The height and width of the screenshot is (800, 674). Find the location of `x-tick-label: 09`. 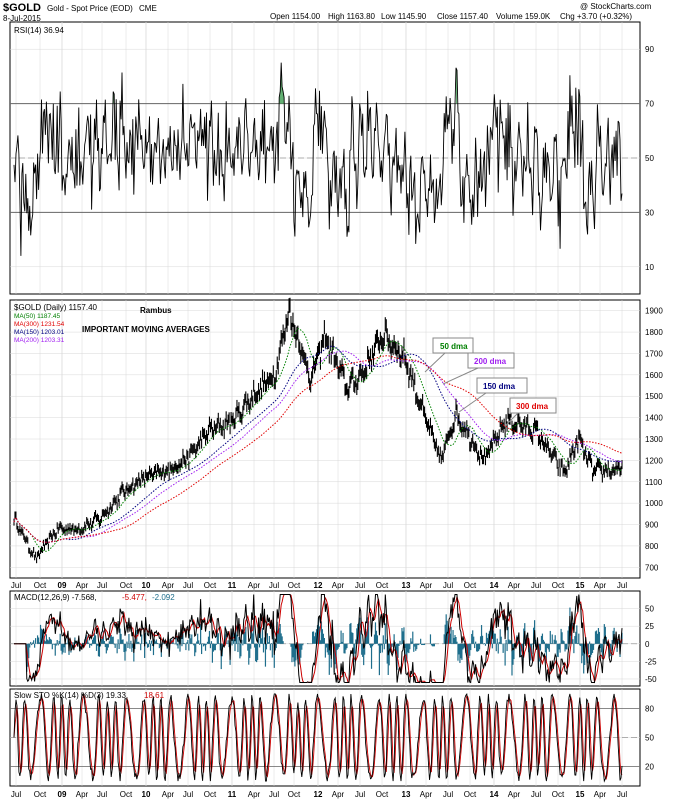

x-tick-label: 09 is located at coordinates (62, 794).